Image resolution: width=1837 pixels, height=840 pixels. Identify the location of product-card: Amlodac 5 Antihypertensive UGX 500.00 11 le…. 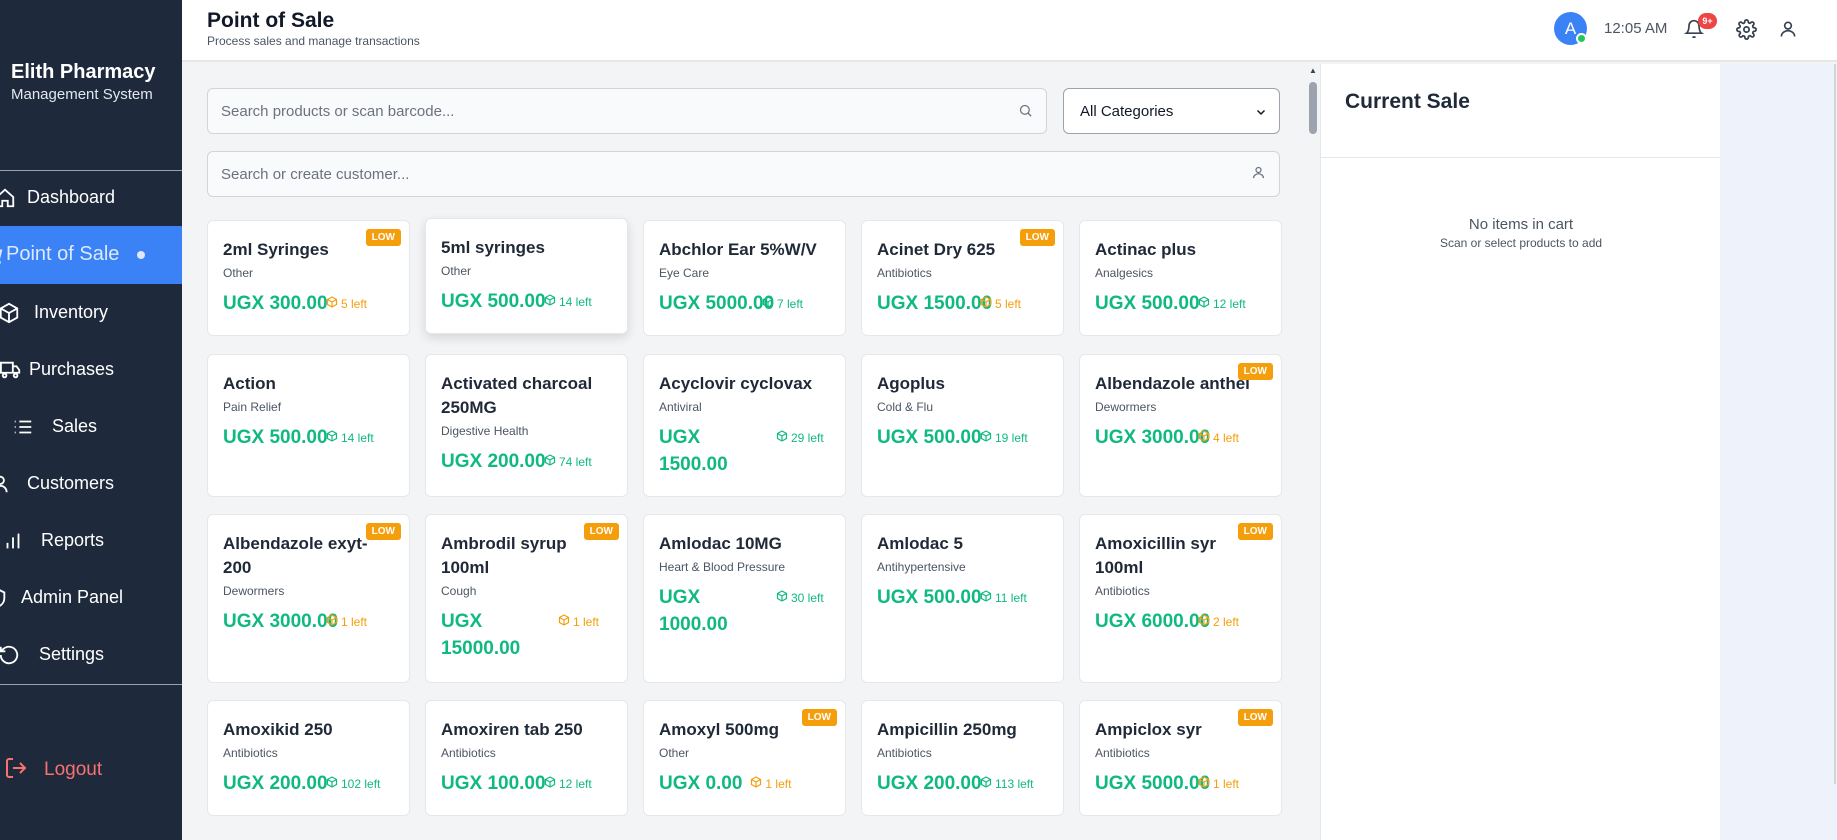
(962, 598).